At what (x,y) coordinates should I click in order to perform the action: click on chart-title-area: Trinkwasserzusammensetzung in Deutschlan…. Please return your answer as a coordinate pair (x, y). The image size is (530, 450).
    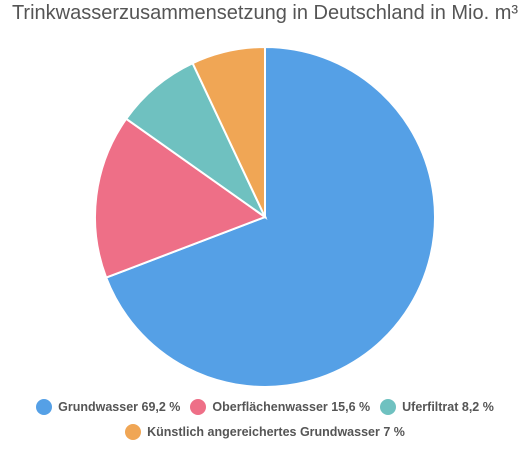
    Looking at the image, I should click on (265, 16).